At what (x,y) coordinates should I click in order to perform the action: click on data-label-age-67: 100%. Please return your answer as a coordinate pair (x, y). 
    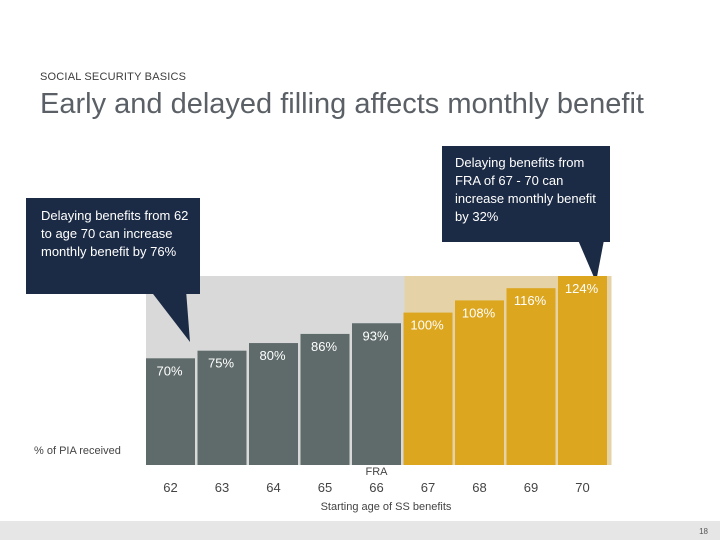
    Looking at the image, I should click on (427, 325).